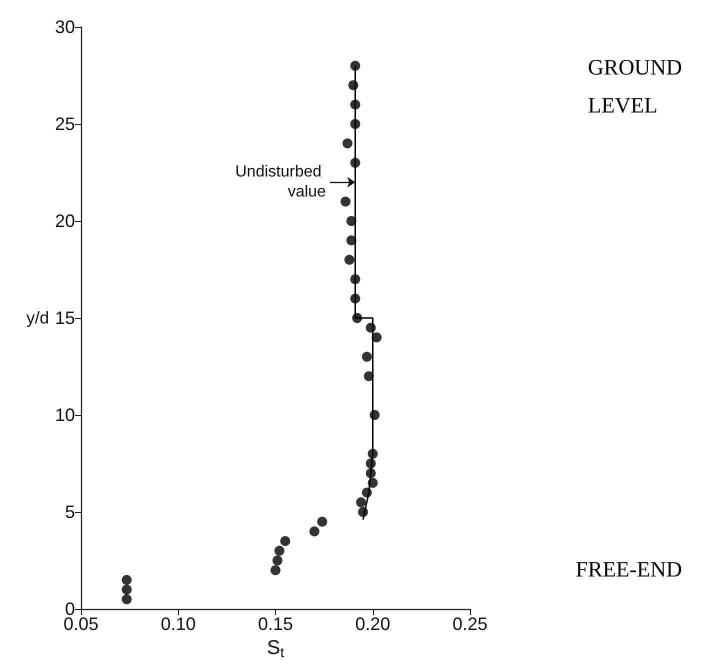 This screenshot has height=671, width=702. I want to click on y-tick-label: 10, so click(64, 415).